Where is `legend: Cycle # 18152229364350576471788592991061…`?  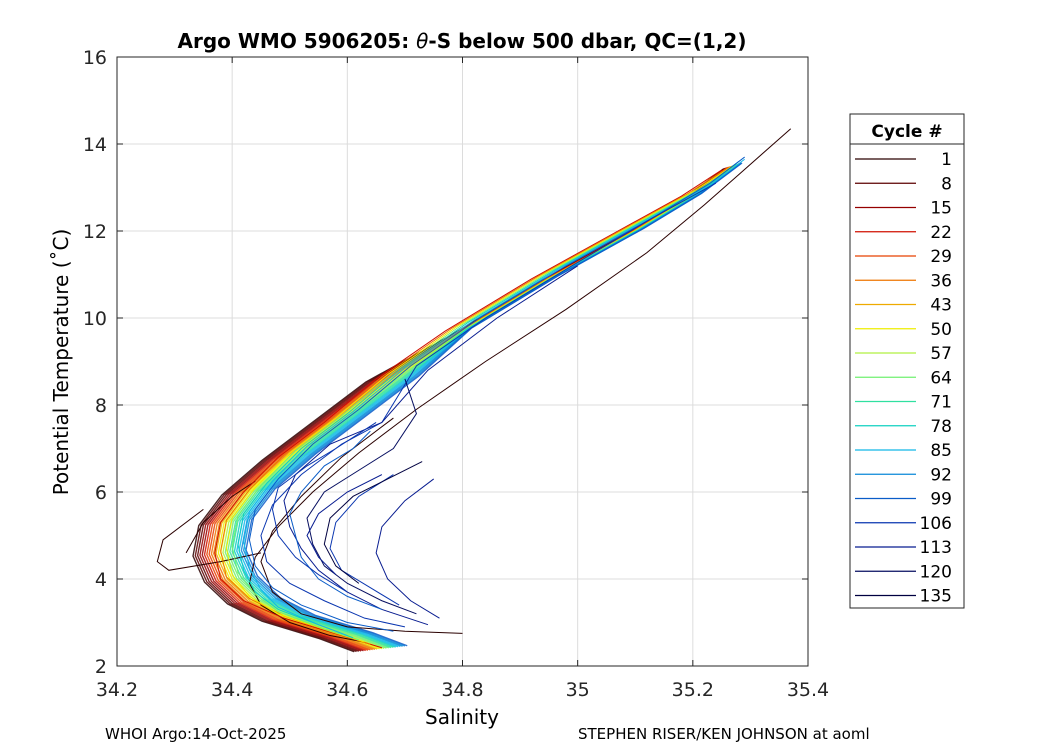 legend: Cycle # 18152229364350576471788592991061… is located at coordinates (907, 361).